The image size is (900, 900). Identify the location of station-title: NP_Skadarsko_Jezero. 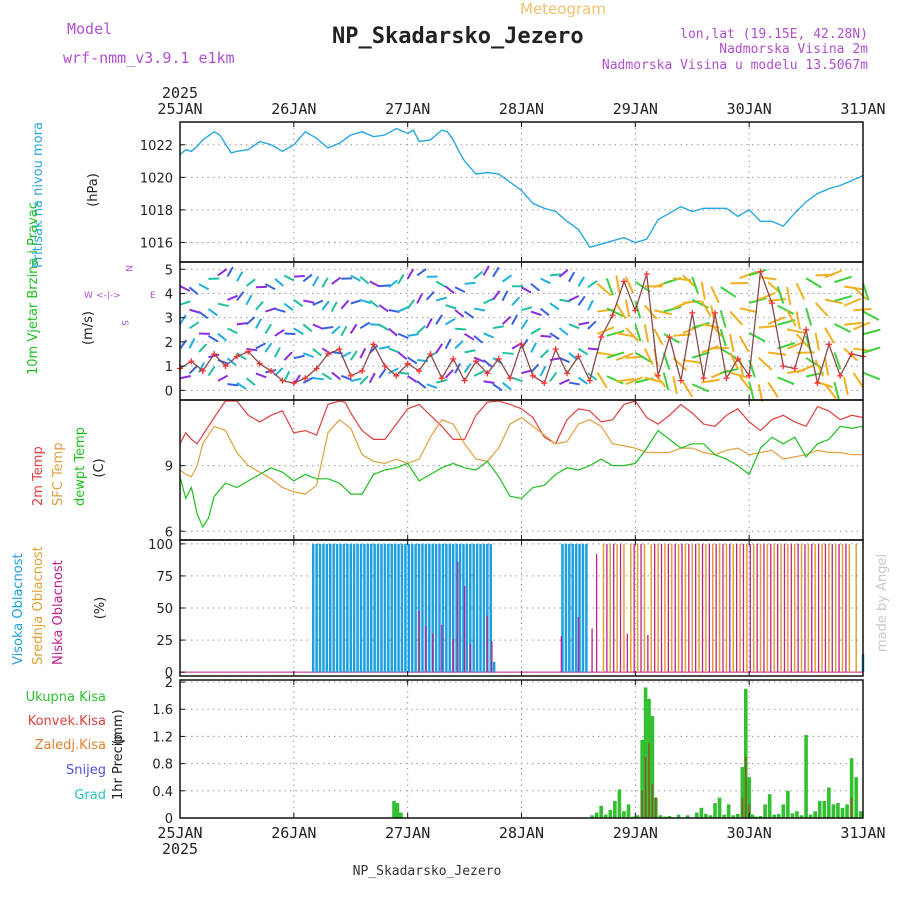
(458, 36).